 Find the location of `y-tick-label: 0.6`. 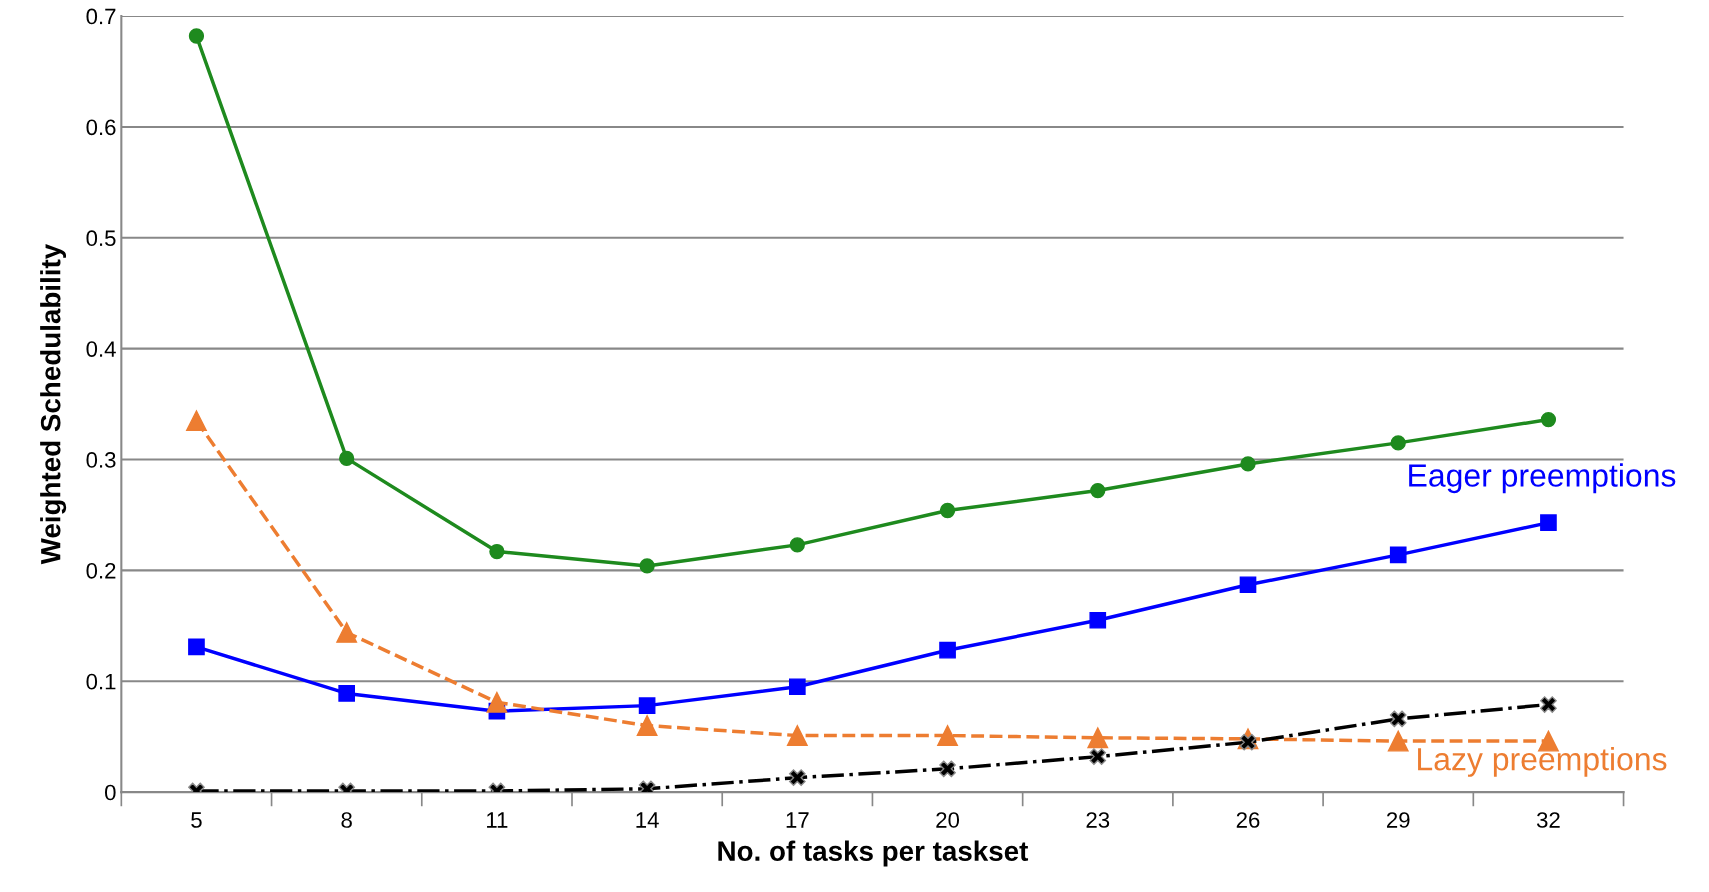

y-tick-label: 0.6 is located at coordinates (101, 127).